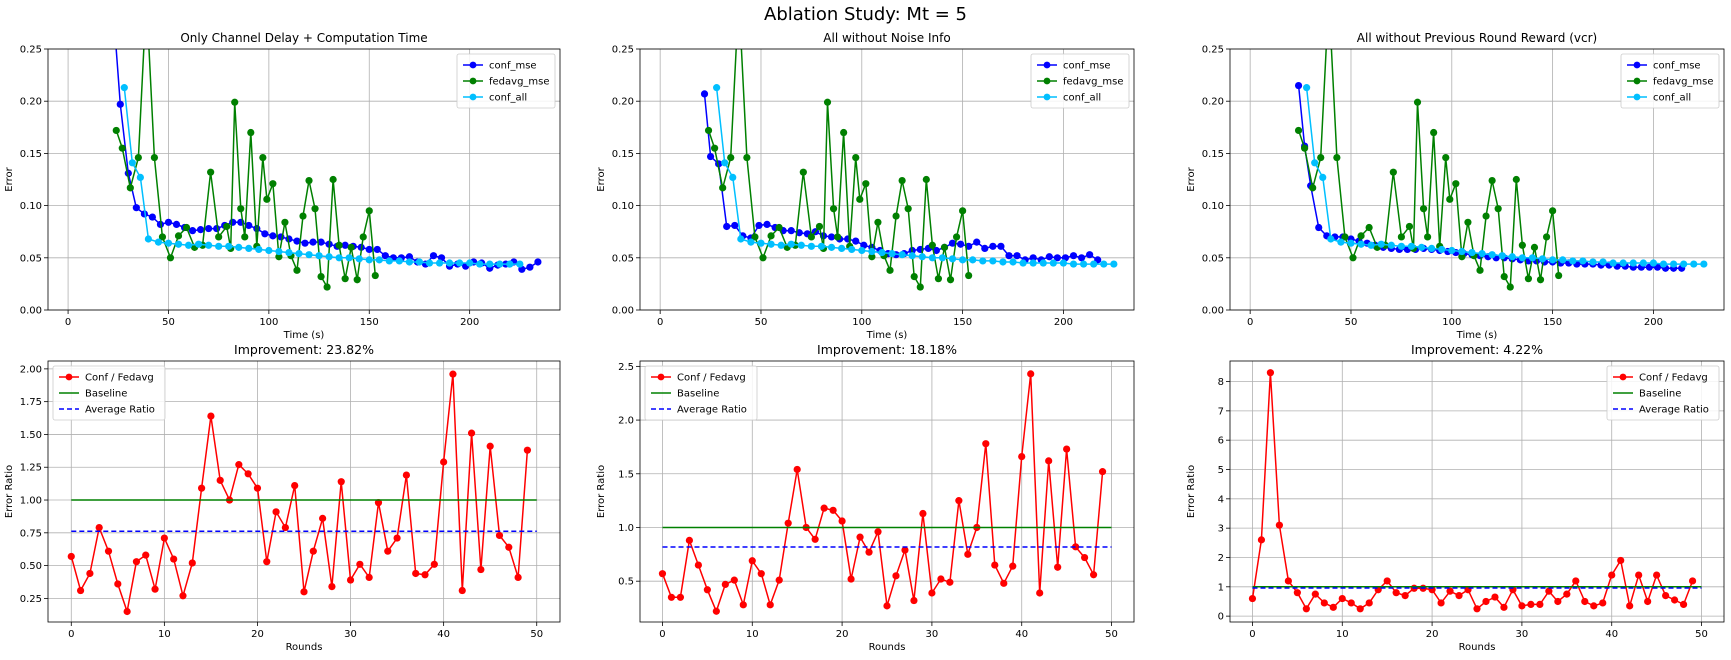  Describe the element at coordinates (1653, 322) in the screenshot. I see `x-tick-label: 200` at that location.